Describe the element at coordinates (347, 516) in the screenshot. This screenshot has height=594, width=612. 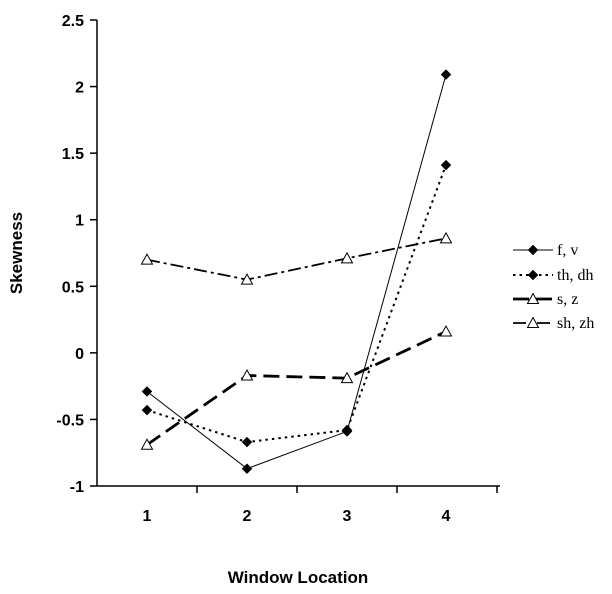
I see `x-tick-label: 3` at that location.